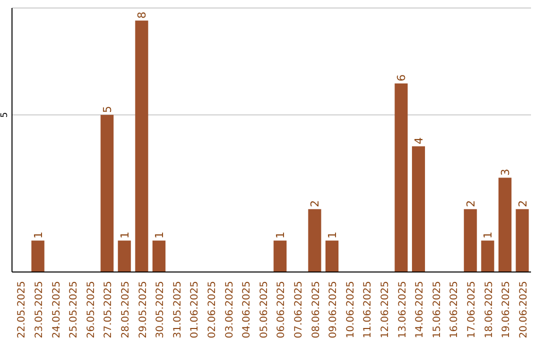  Describe the element at coordinates (56, 309) in the screenshot. I see `x-tick-label: 24.05.2025` at that location.